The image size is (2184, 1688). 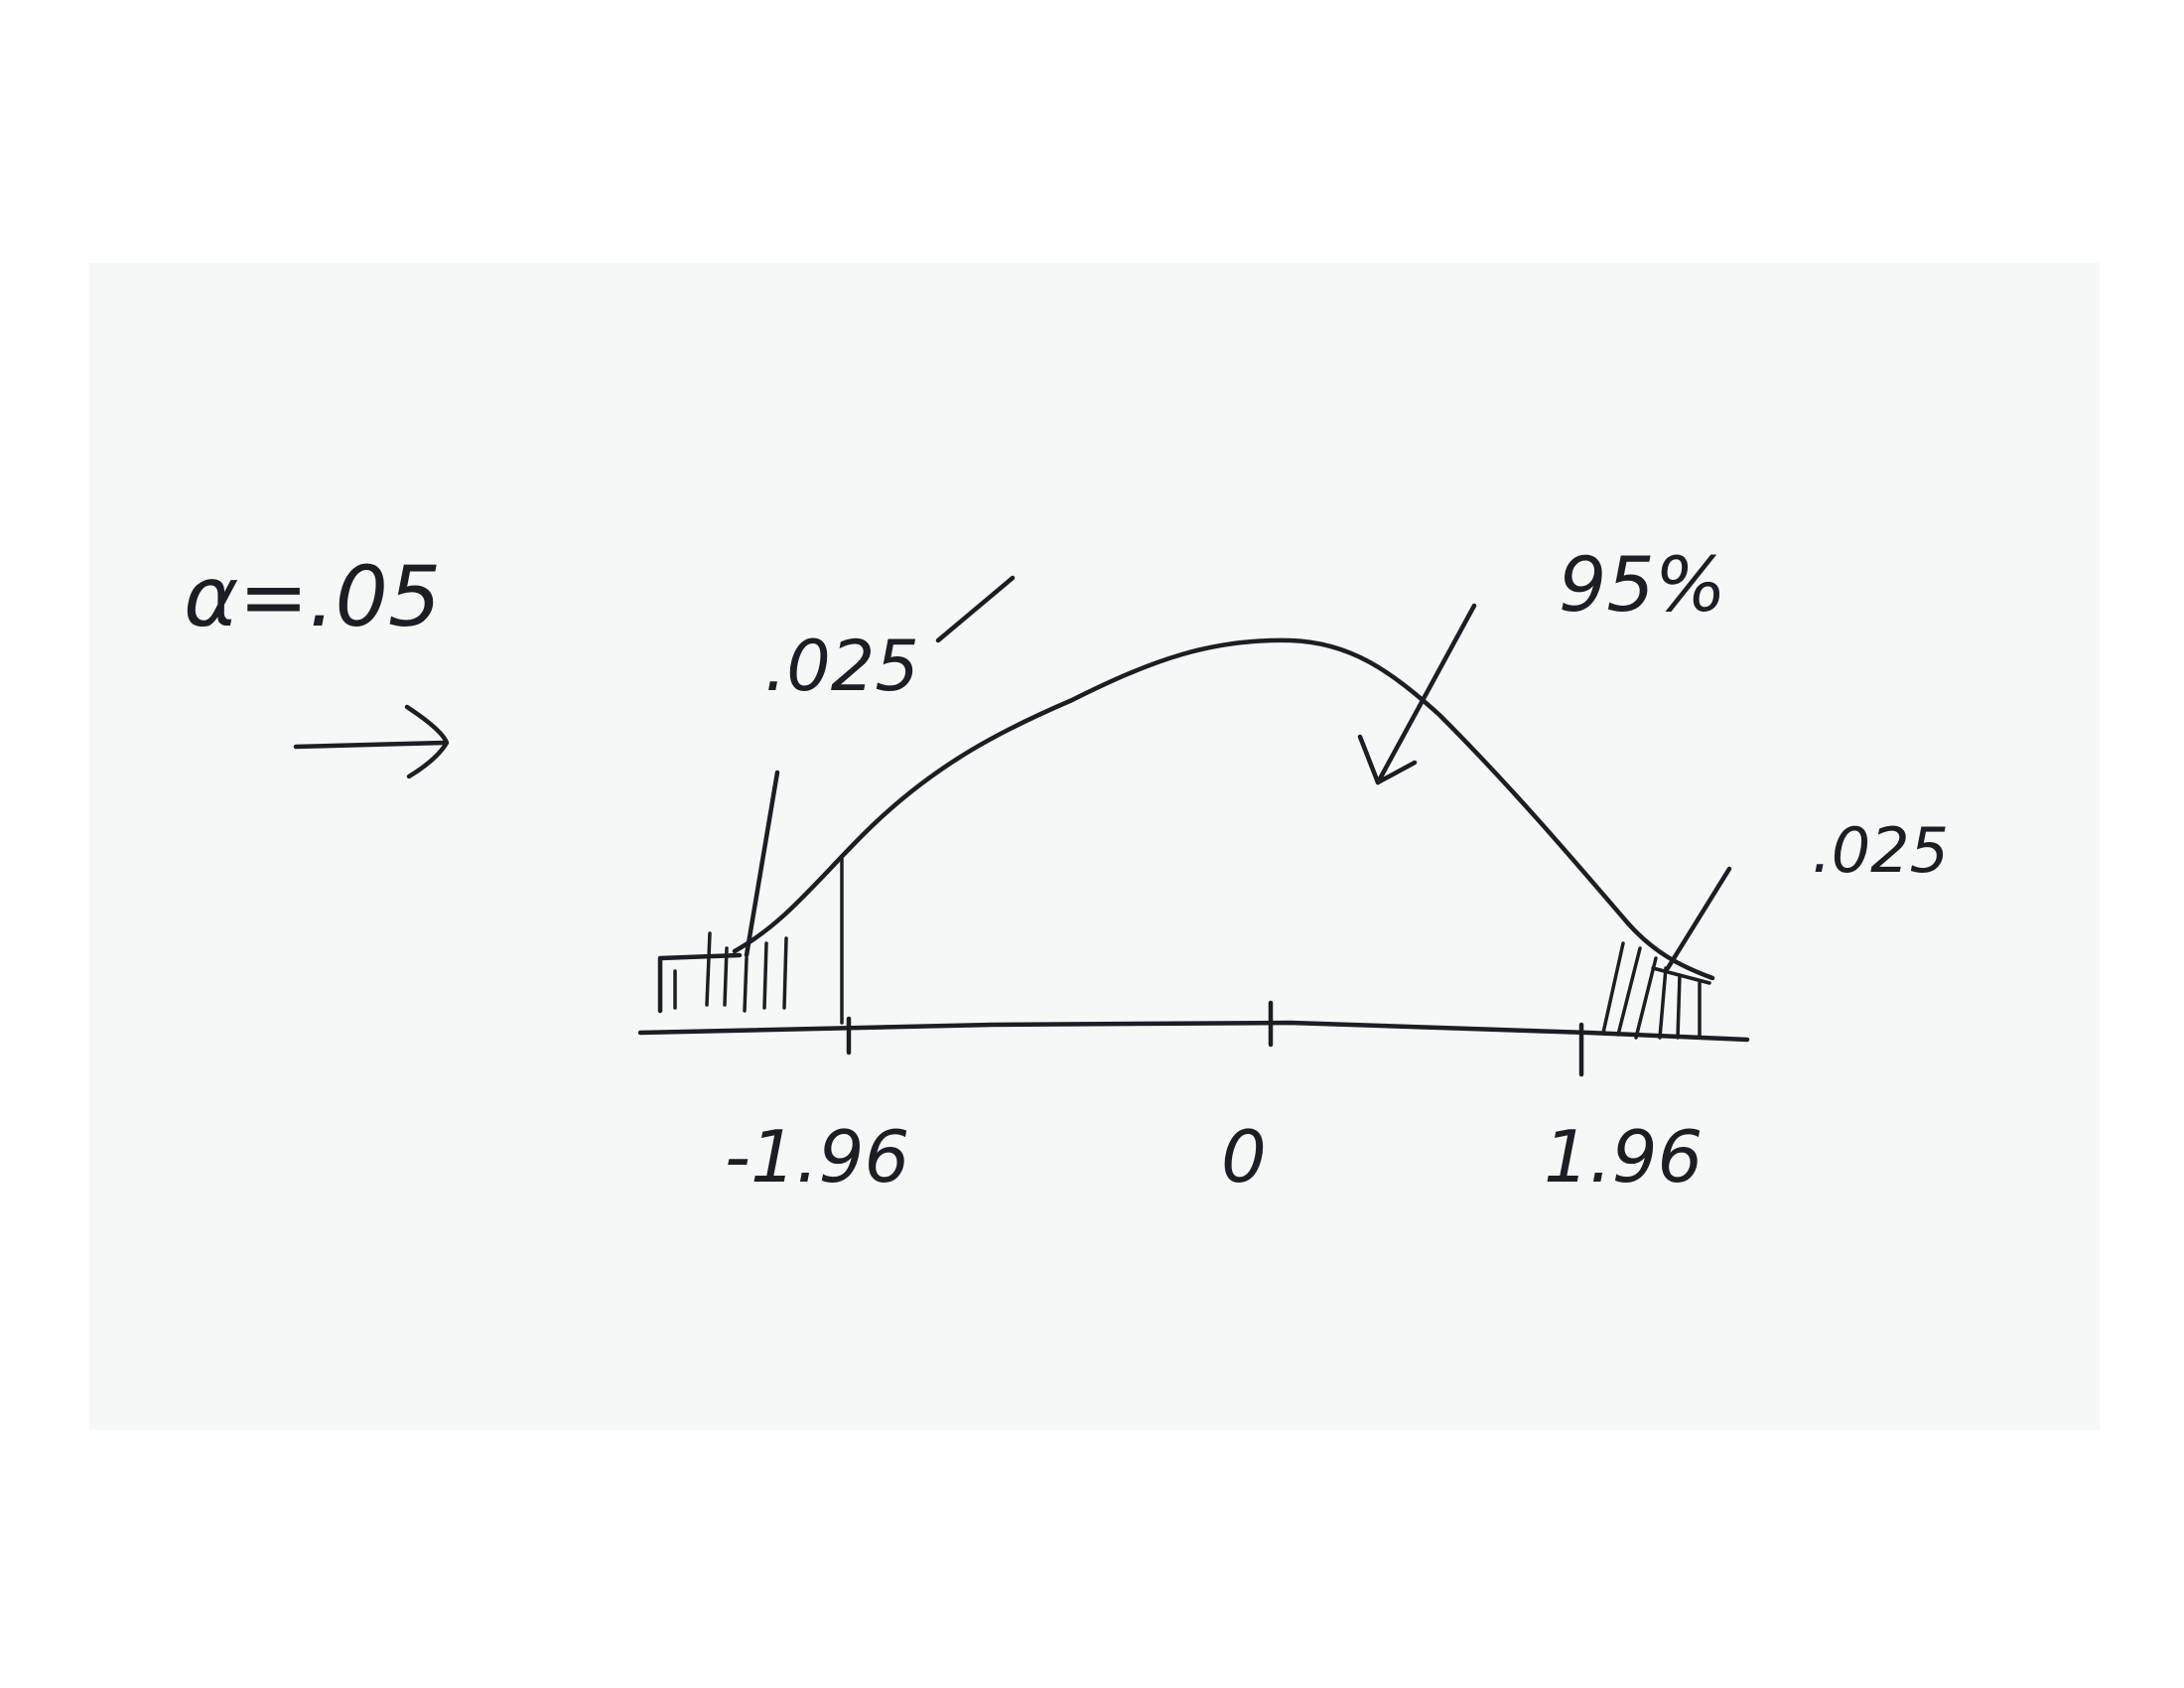 I want to click on right-tail-pointer, so click(x=1698, y=918).